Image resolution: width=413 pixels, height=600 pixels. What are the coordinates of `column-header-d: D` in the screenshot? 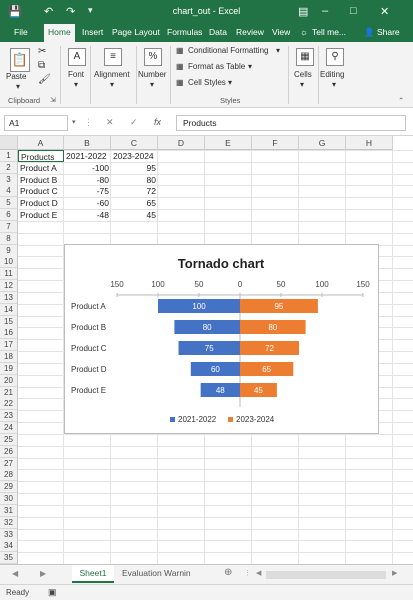 It's located at (181, 143).